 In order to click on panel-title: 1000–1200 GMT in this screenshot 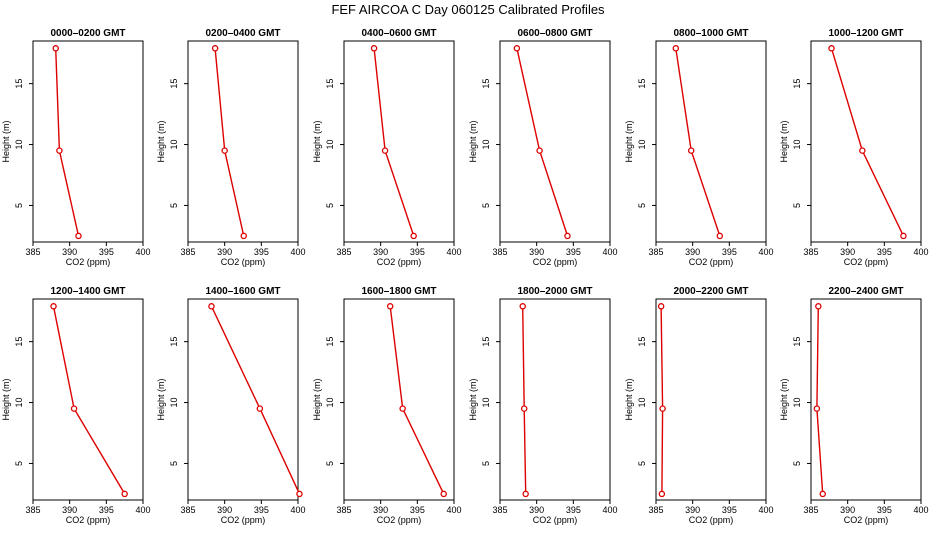, I will do `click(865, 33)`.